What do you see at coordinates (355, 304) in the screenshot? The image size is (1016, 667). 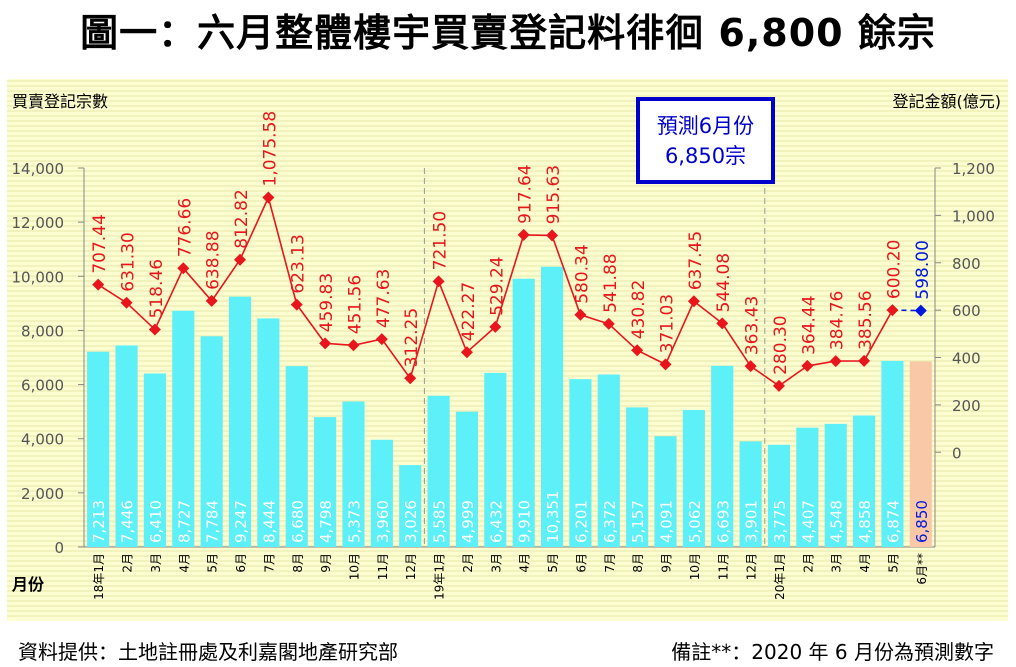 I see `amount-value-label: 451.56` at bounding box center [355, 304].